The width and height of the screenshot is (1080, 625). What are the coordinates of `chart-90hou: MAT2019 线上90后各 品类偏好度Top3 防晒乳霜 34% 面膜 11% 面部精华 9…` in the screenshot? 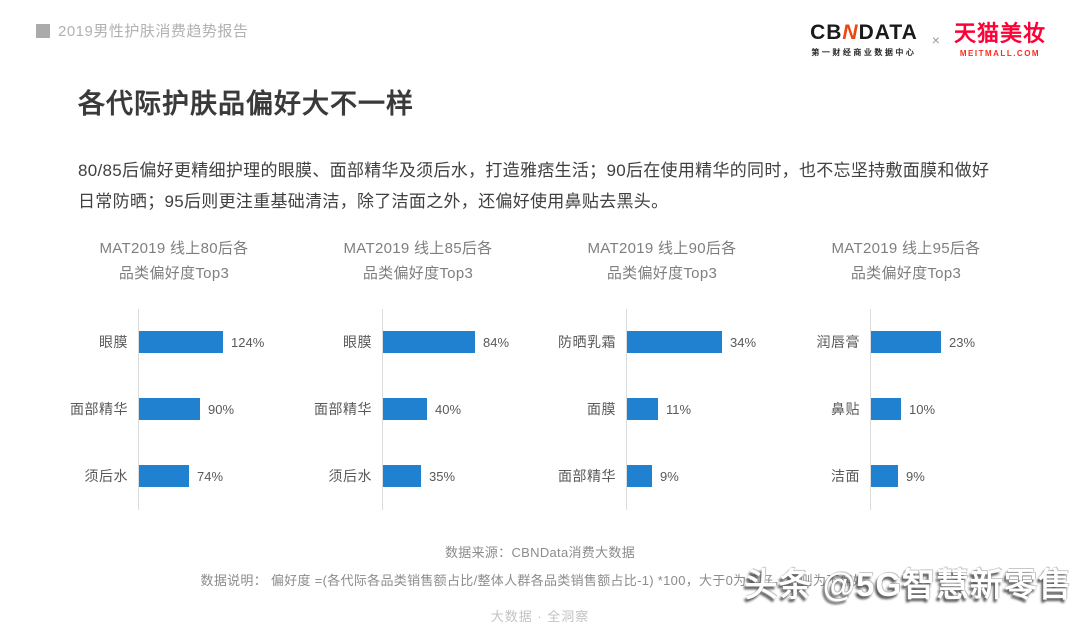 It's located at (662, 373).